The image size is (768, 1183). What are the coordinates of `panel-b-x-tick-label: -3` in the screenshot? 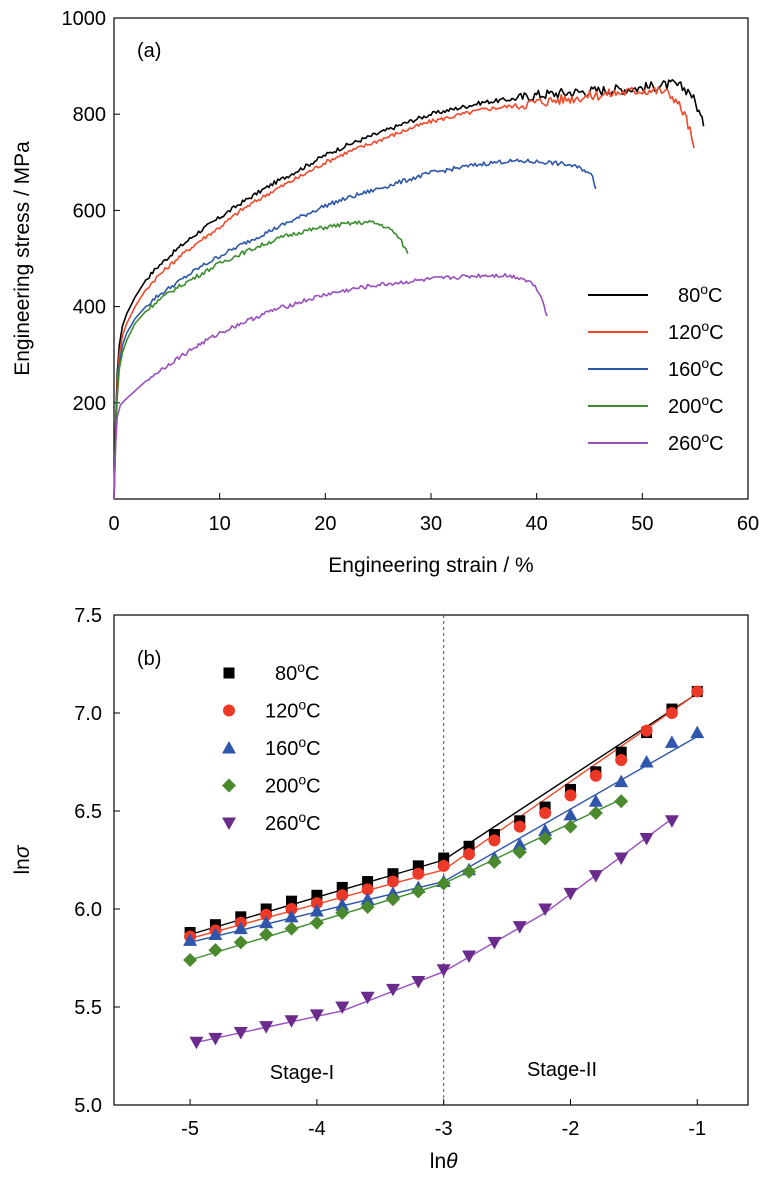 It's located at (444, 1129).